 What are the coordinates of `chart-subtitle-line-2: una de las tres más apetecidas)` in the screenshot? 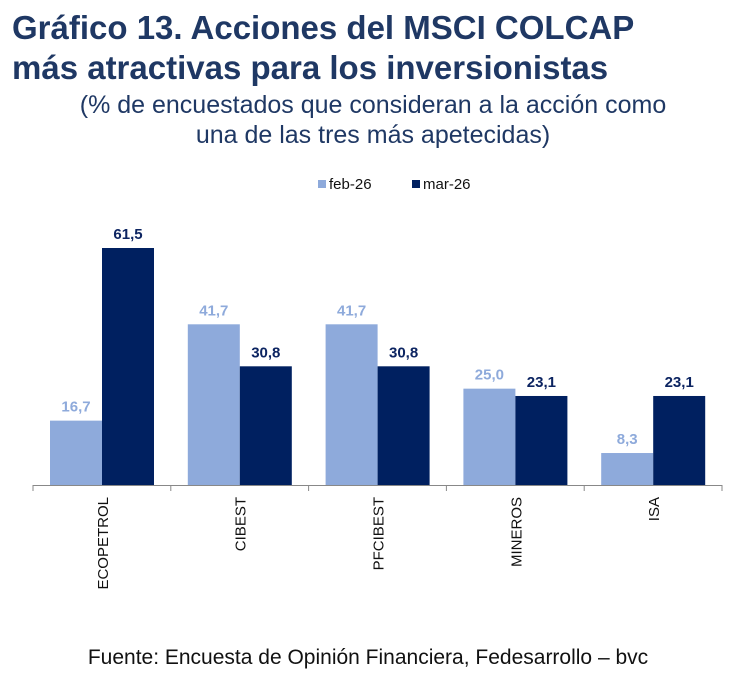 It's located at (373, 135).